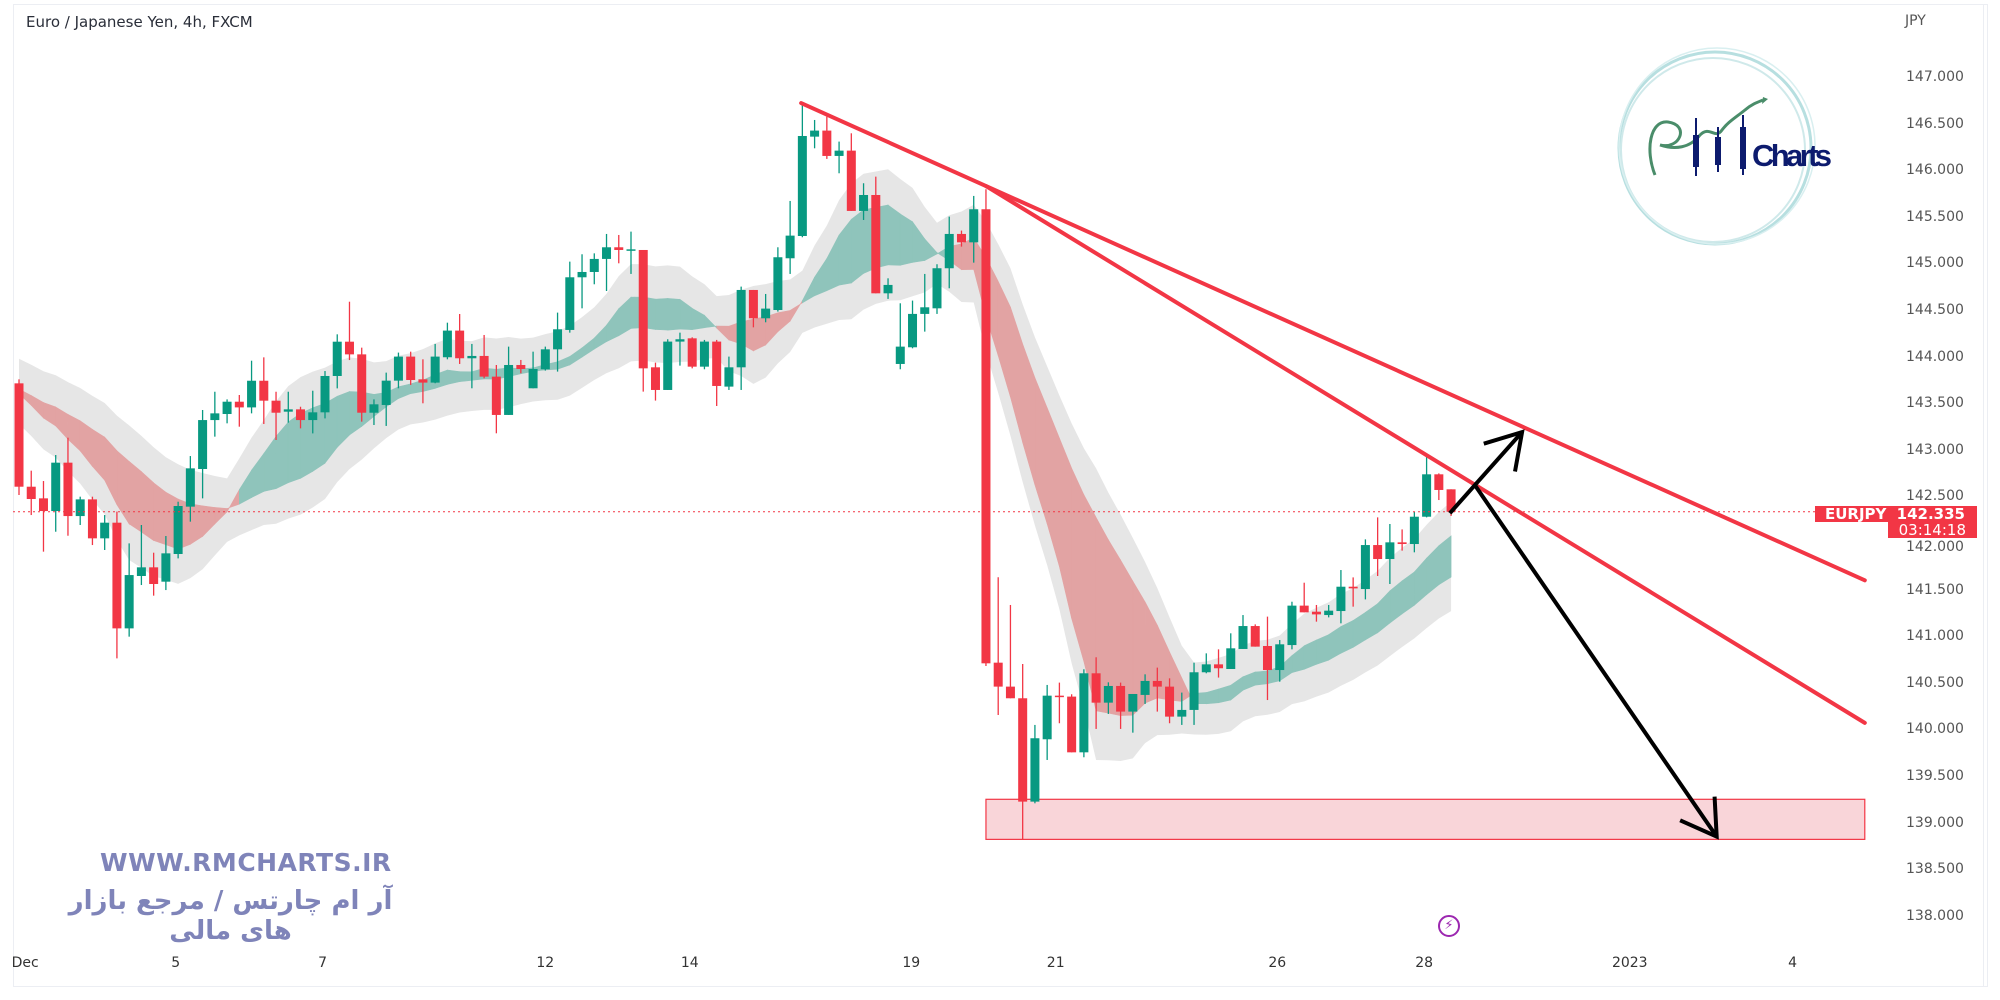 The image size is (2000, 1000). Describe the element at coordinates (323, 963) in the screenshot. I see `time-tick-label: 7` at that location.